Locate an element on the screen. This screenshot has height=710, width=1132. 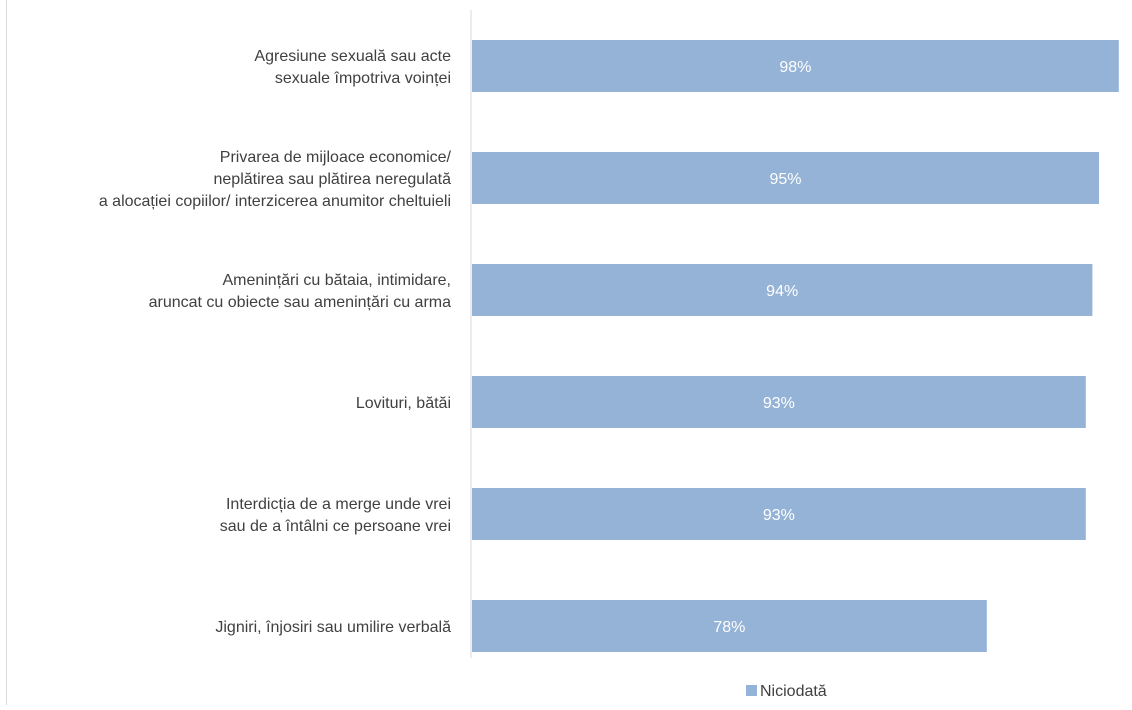
category-label-0-line-1: sexuale împotriva voinței is located at coordinates (363, 78).